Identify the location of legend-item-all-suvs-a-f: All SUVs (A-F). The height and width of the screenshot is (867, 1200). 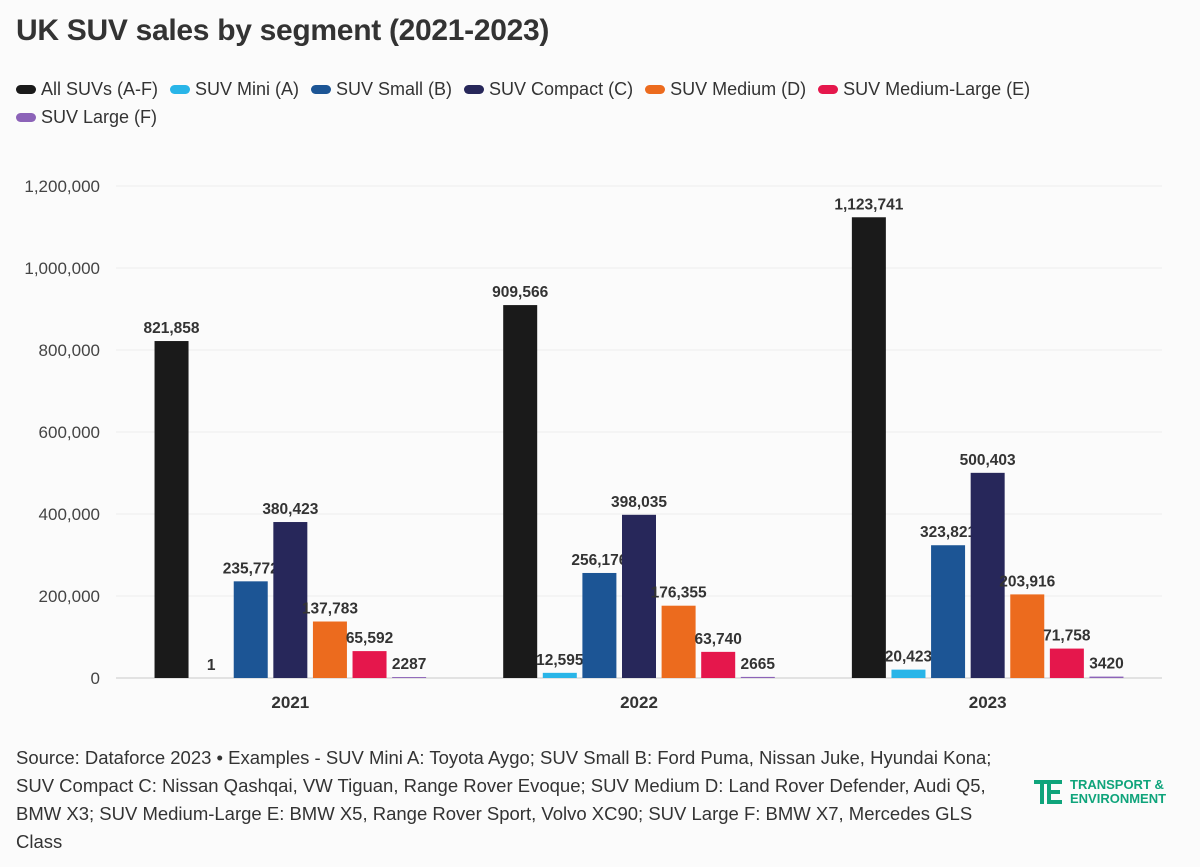
(87, 89).